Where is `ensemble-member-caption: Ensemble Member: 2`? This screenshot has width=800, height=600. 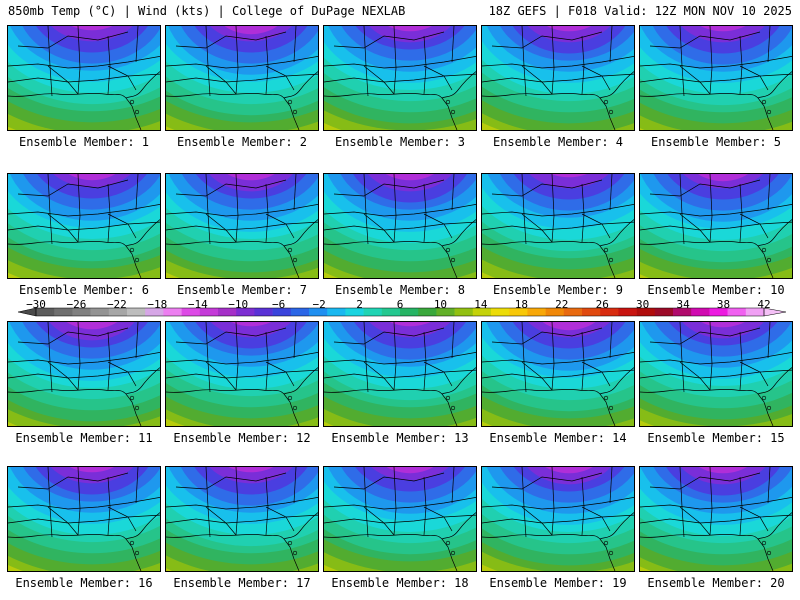 ensemble-member-caption: Ensemble Member: 2 is located at coordinates (242, 142).